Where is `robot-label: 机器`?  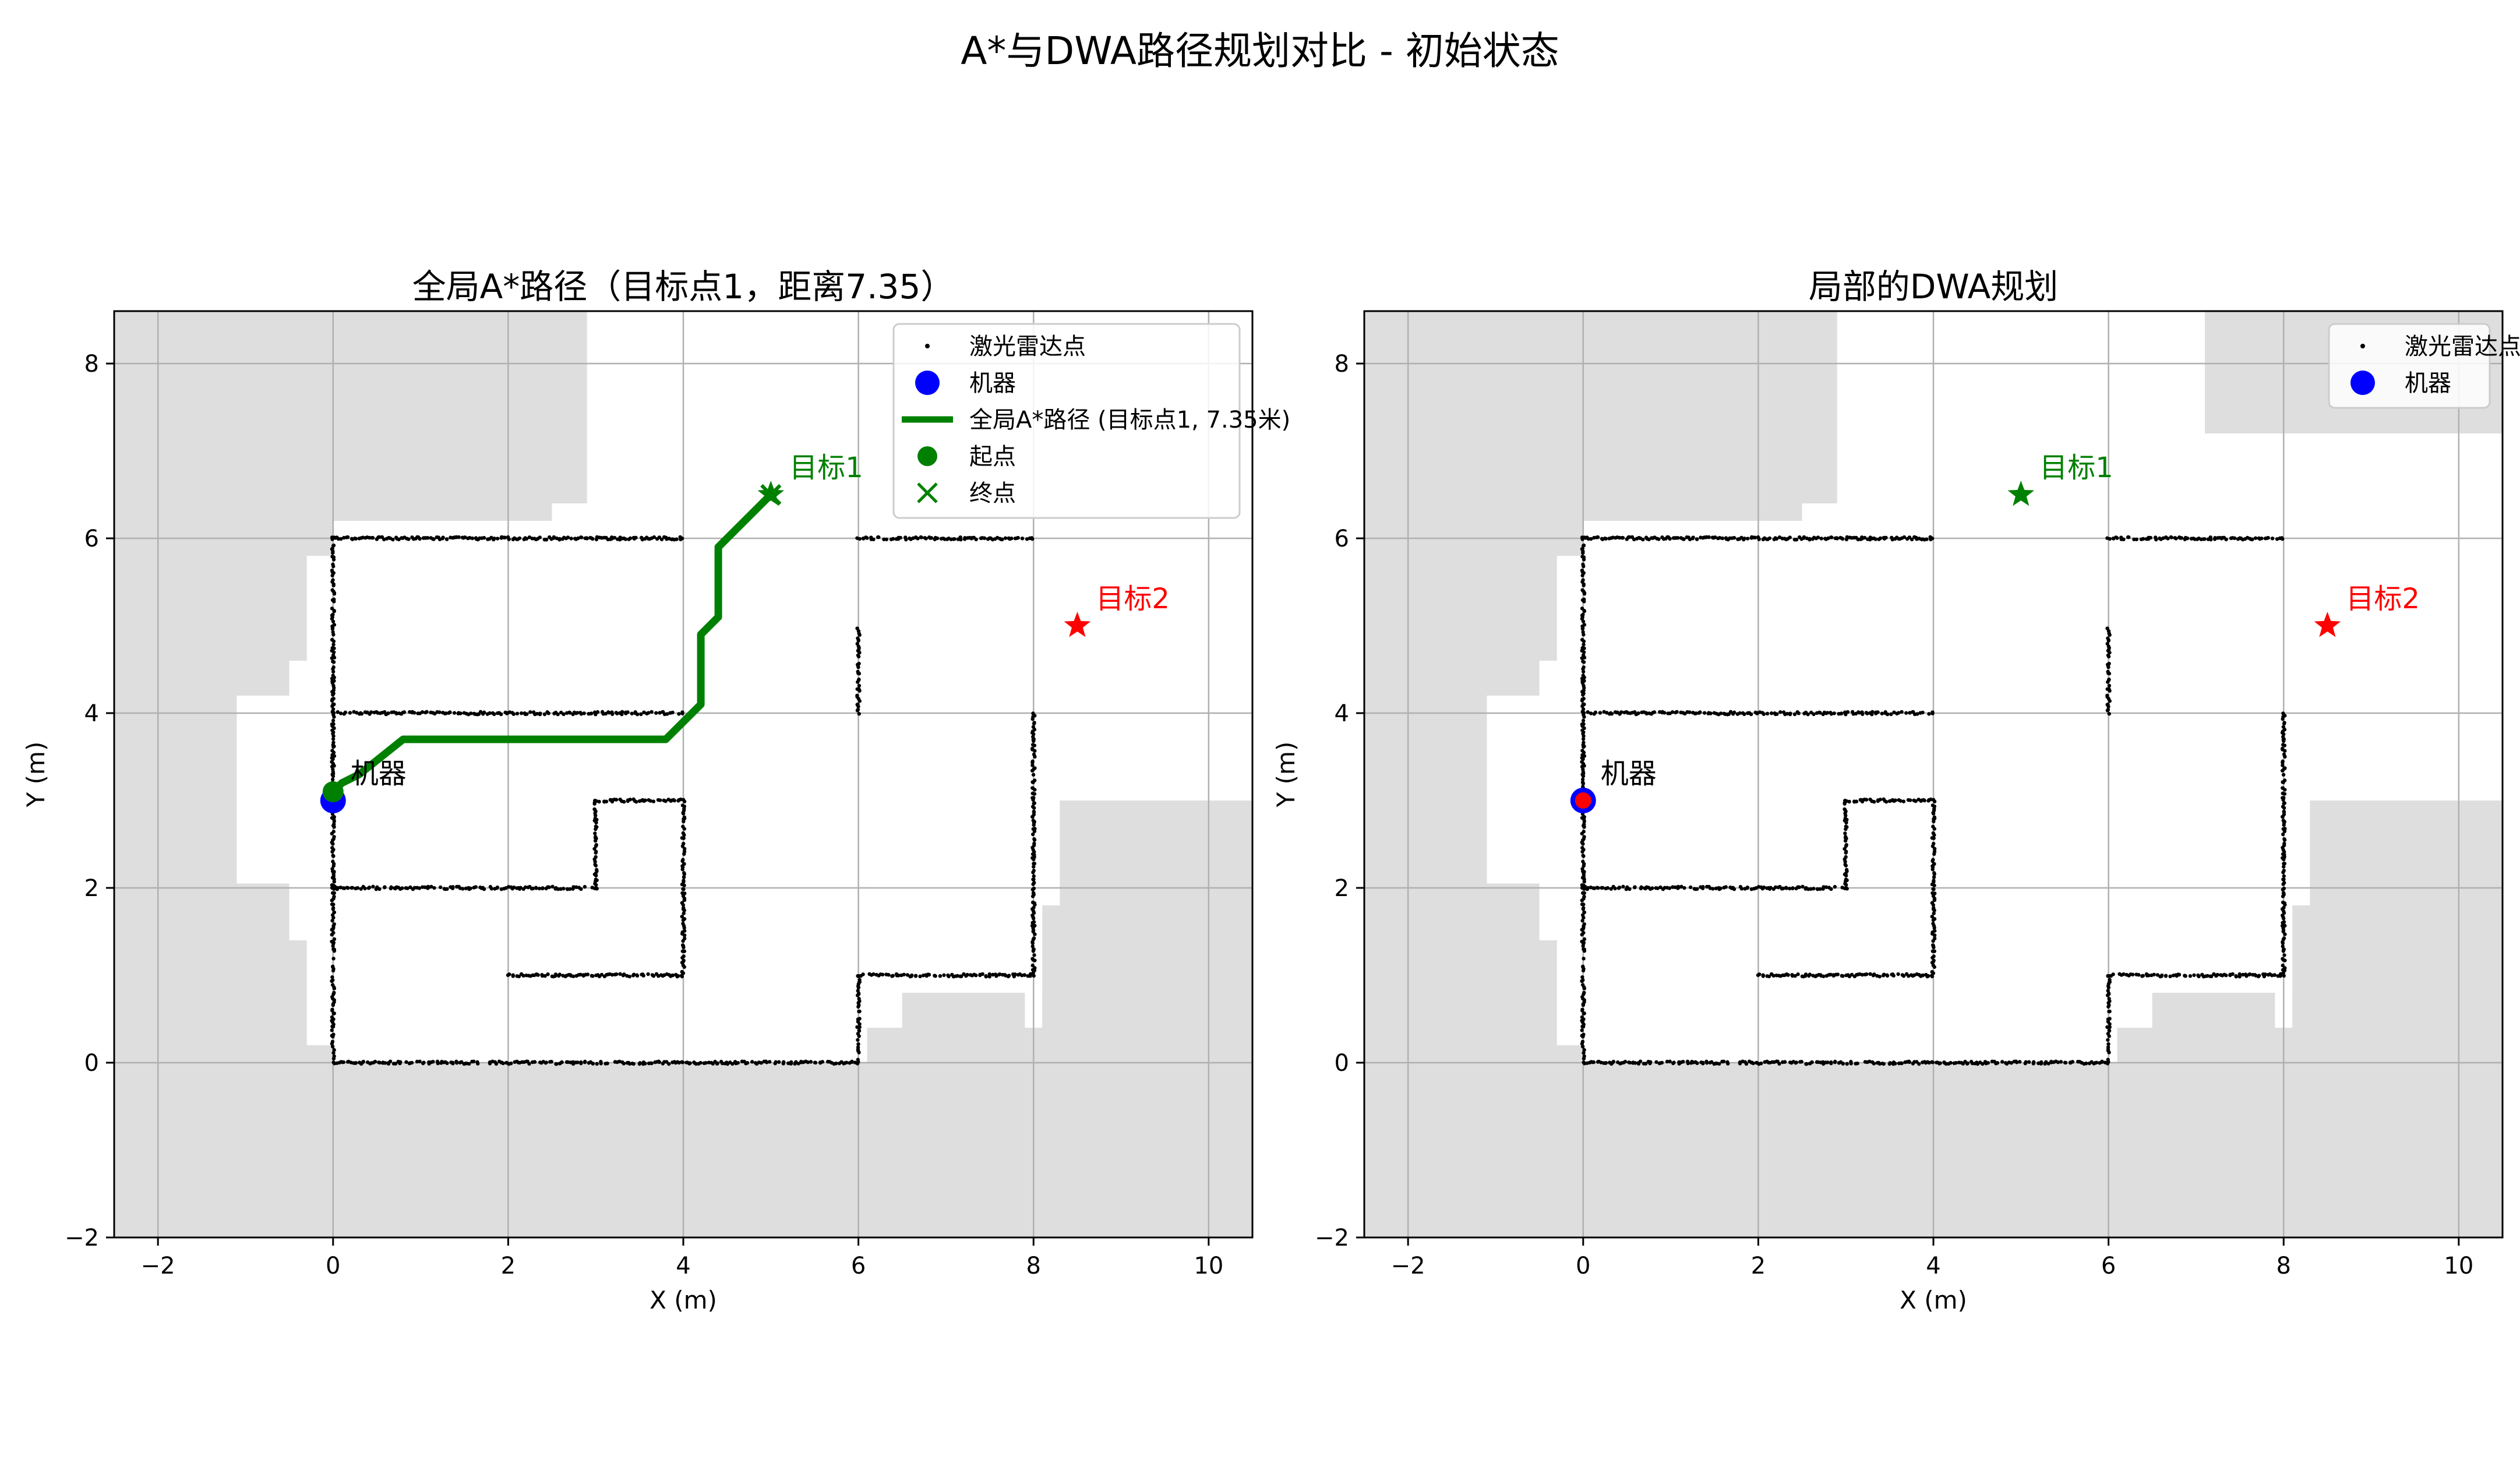 robot-label: 机器 is located at coordinates (1629, 774).